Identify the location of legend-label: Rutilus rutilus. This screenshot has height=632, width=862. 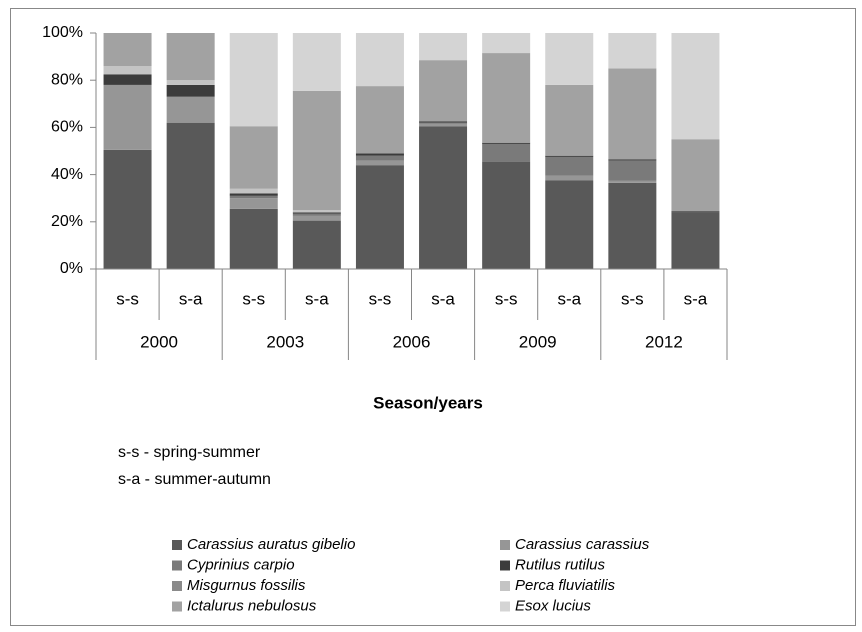
(560, 564).